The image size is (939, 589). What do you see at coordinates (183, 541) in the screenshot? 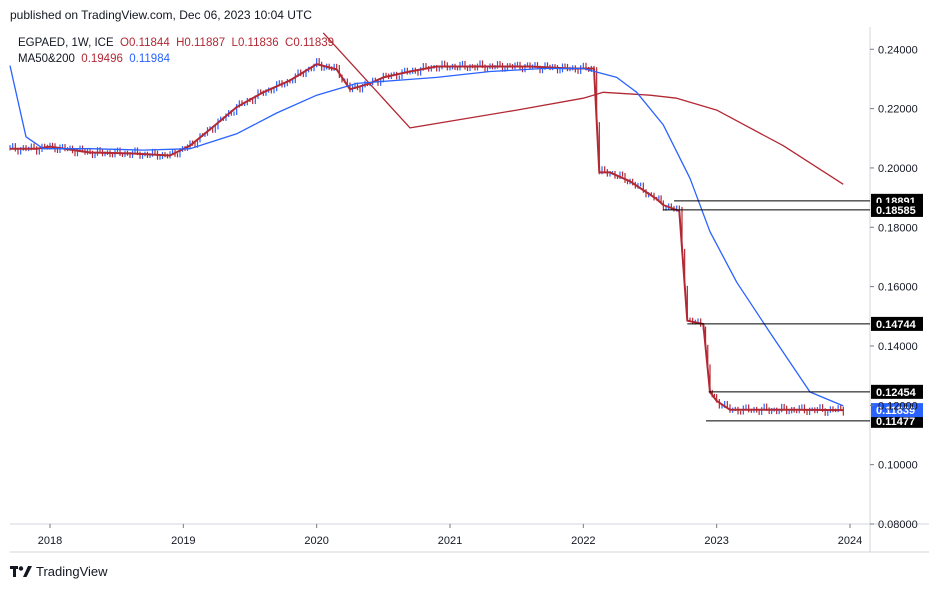
I see `x-tick-label: 2019` at bounding box center [183, 541].